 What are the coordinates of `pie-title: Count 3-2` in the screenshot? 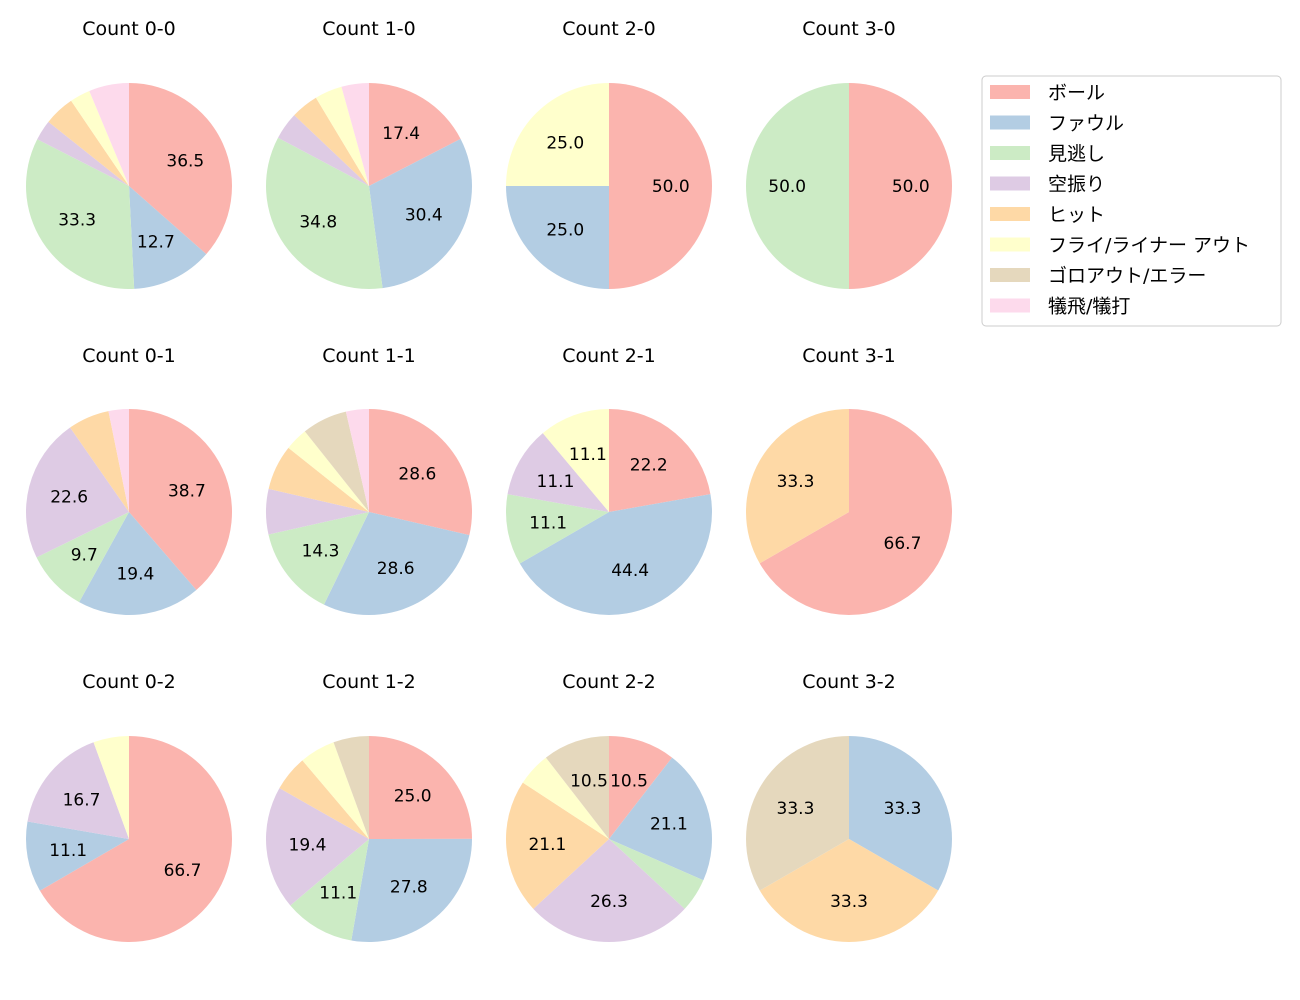 It's located at (849, 682).